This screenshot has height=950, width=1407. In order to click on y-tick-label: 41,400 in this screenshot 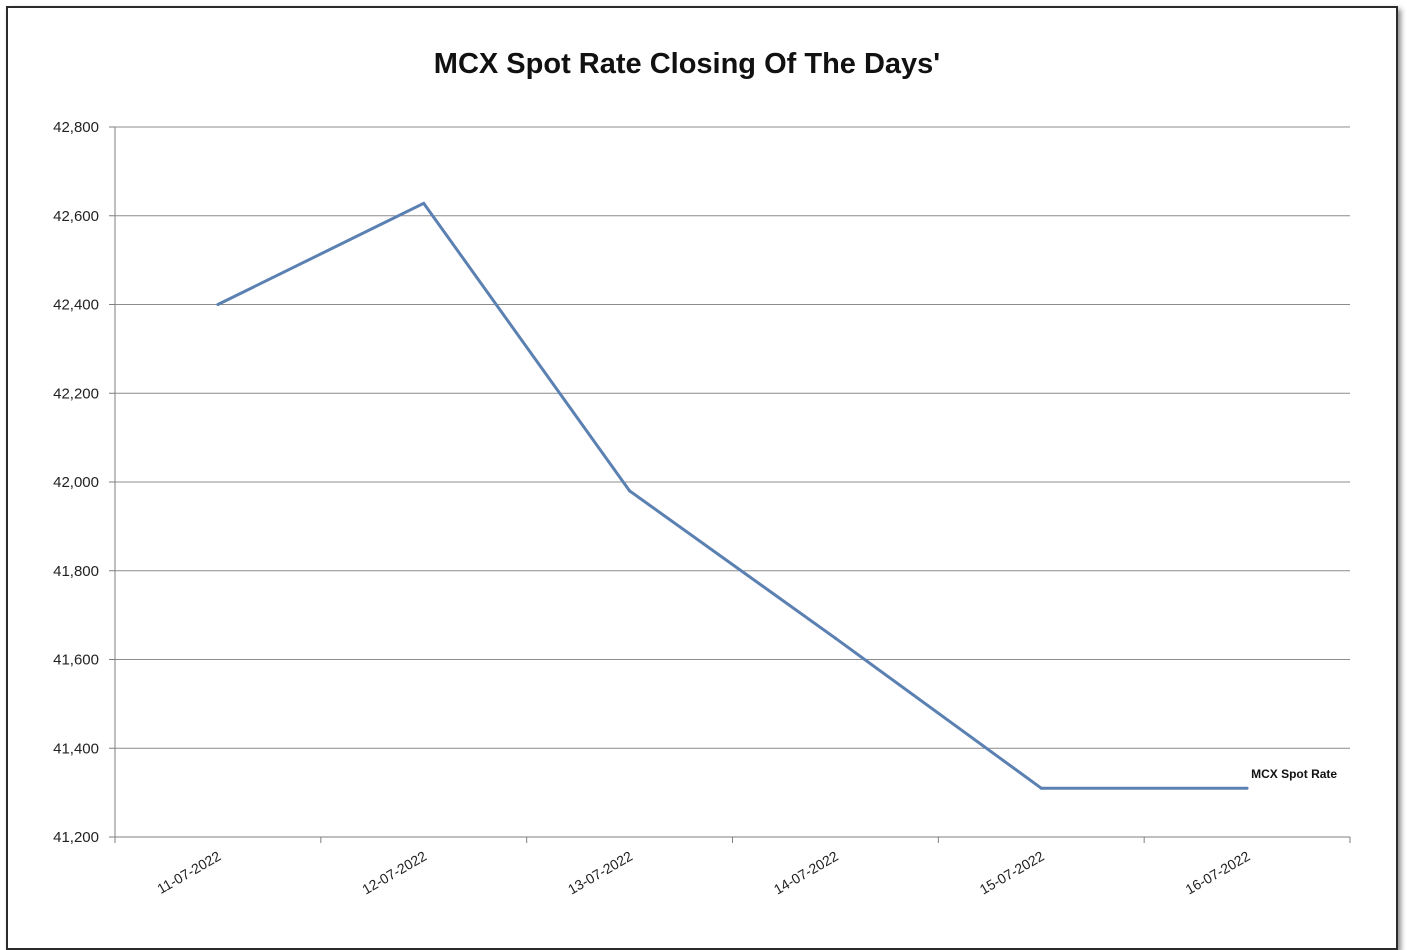, I will do `click(76, 748)`.